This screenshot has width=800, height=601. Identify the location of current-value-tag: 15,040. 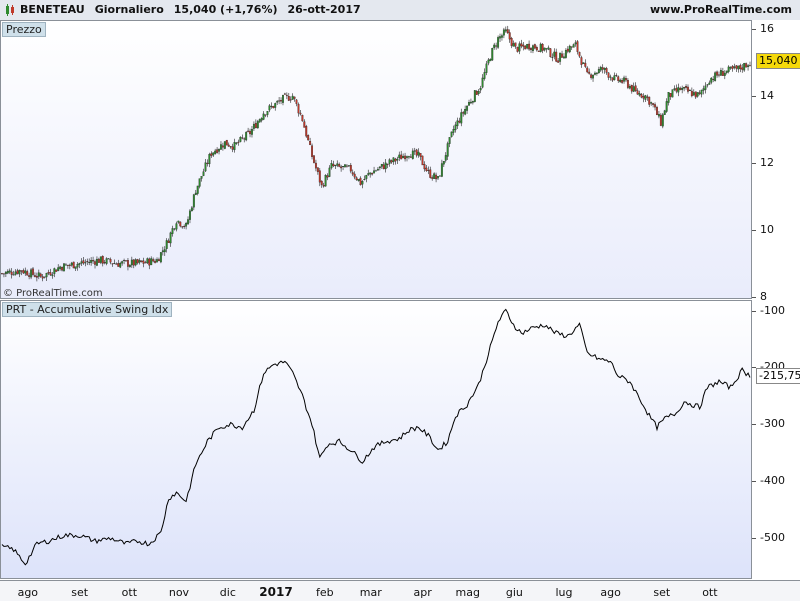
(778, 60).